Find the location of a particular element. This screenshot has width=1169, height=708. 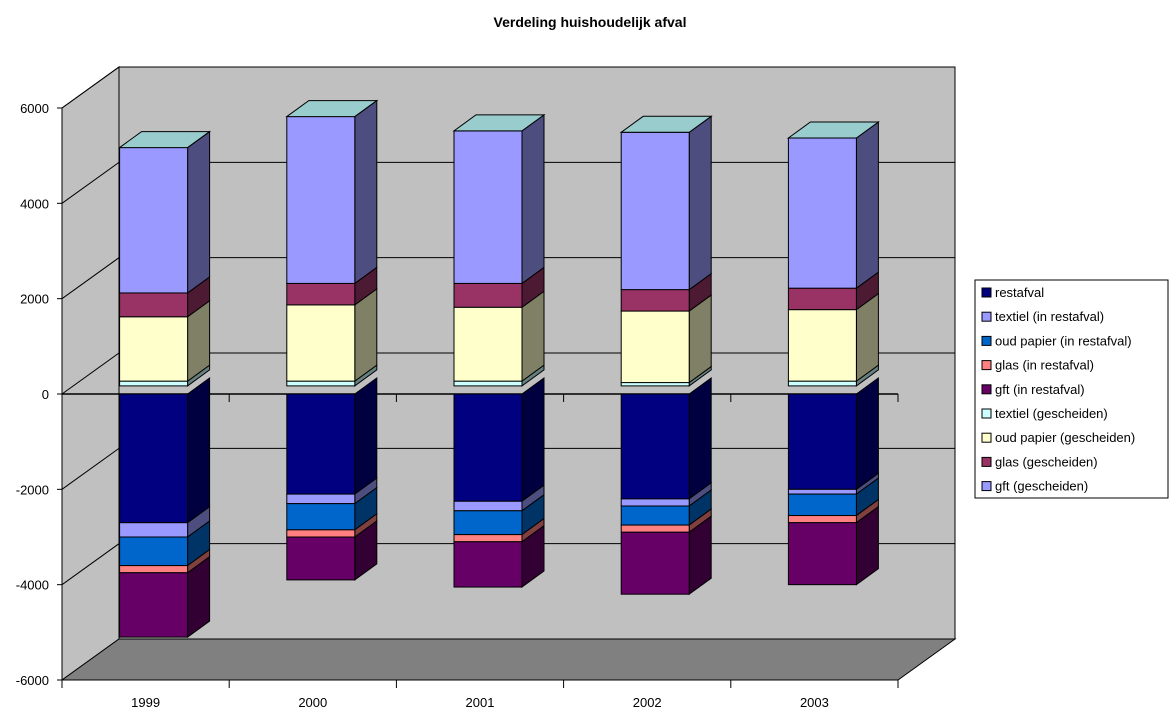

bar-stack-1999 is located at coordinates (165, 384).